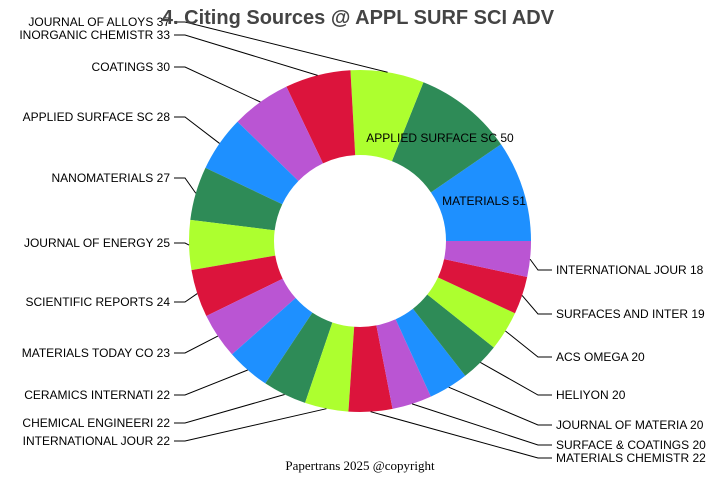  I want to click on slice-label-7: JOURNAL OF ENERGY 25, so click(97, 243).